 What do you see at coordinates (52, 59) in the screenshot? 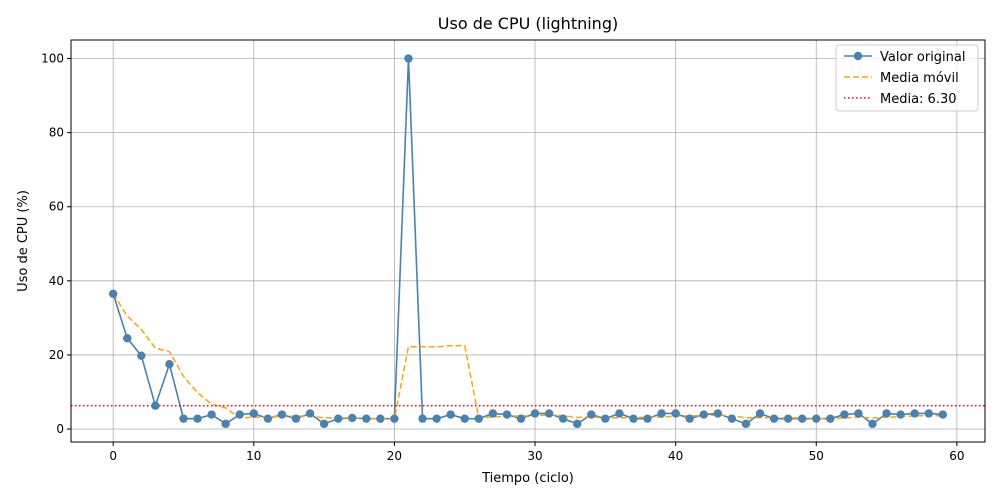
I see `y-tick-label: 100` at bounding box center [52, 59].